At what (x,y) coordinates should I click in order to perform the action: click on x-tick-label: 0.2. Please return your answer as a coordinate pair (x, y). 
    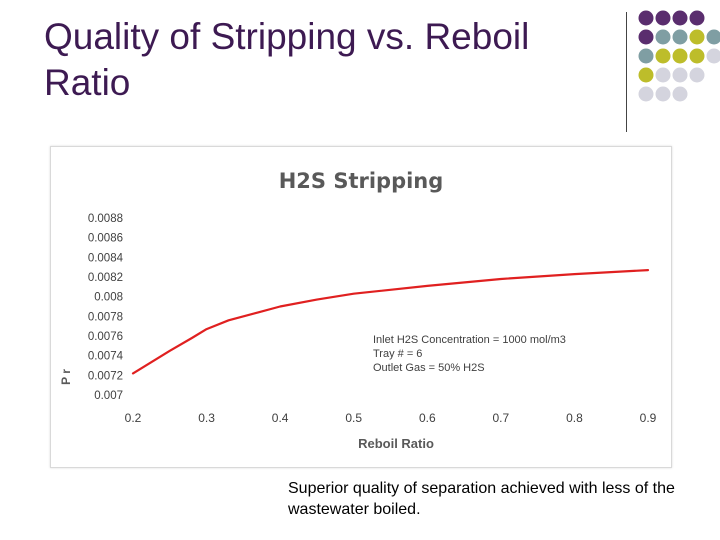
    Looking at the image, I should click on (133, 418).